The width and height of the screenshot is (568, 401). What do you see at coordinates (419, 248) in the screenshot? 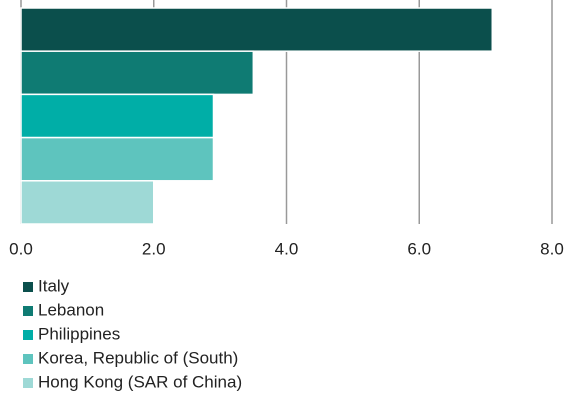
I see `x-tick-label: 6.0` at bounding box center [419, 248].